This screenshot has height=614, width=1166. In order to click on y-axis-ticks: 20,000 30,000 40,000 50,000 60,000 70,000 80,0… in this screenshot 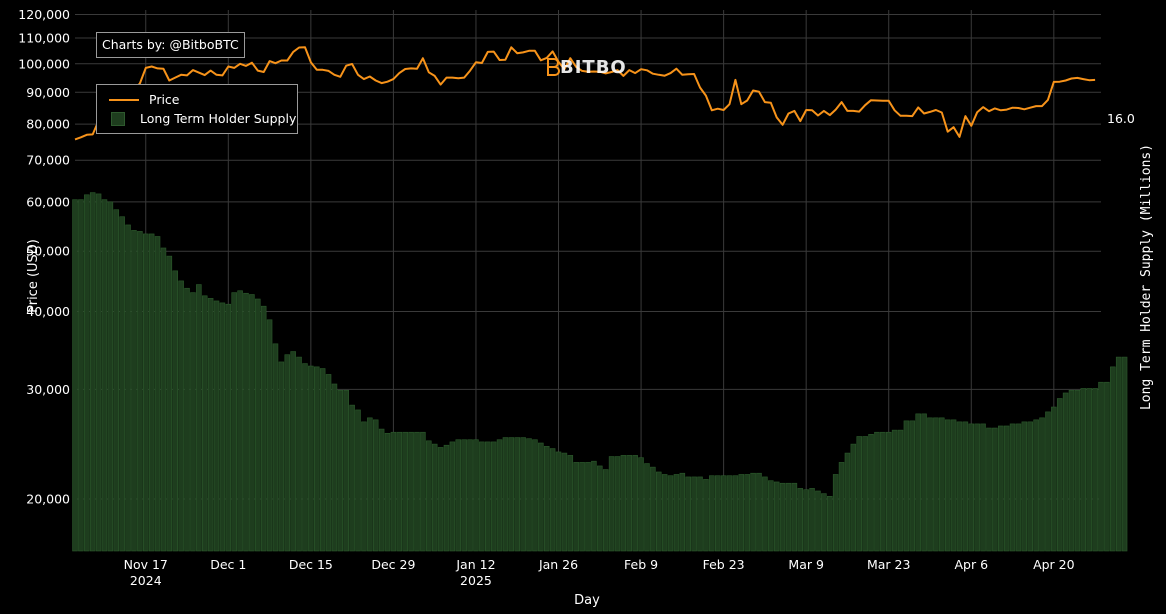, I will do `click(44, 257)`.